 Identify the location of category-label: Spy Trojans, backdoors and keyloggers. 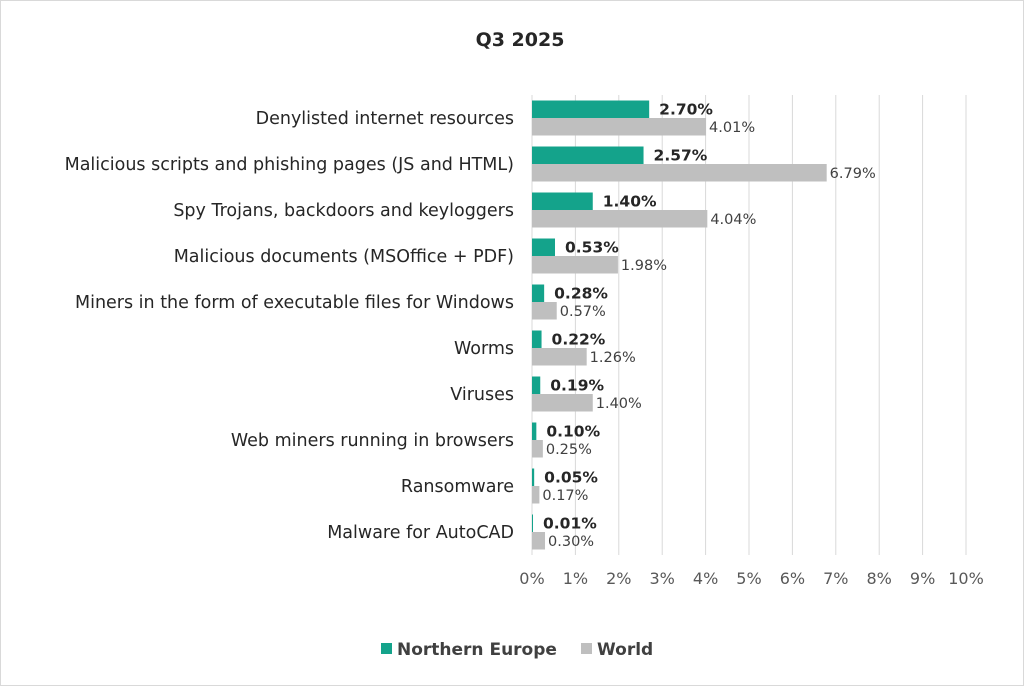
(343, 211).